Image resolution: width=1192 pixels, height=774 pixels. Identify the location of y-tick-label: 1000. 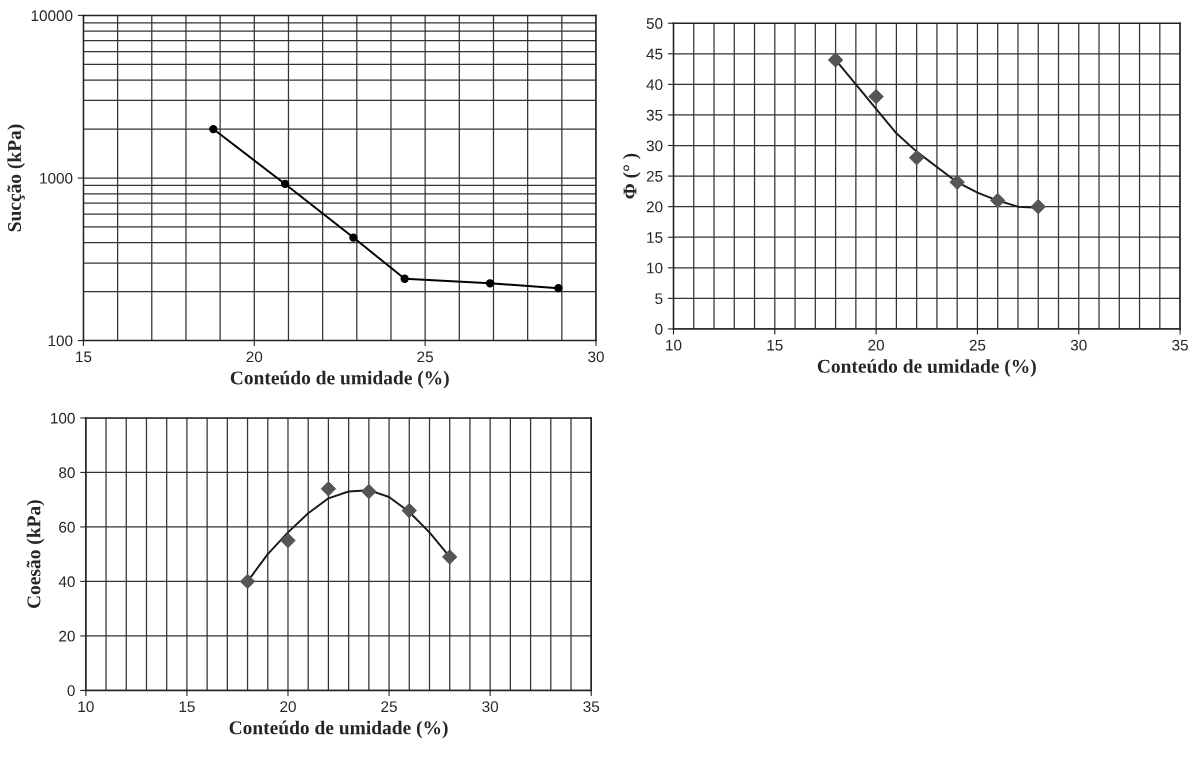
(56, 178).